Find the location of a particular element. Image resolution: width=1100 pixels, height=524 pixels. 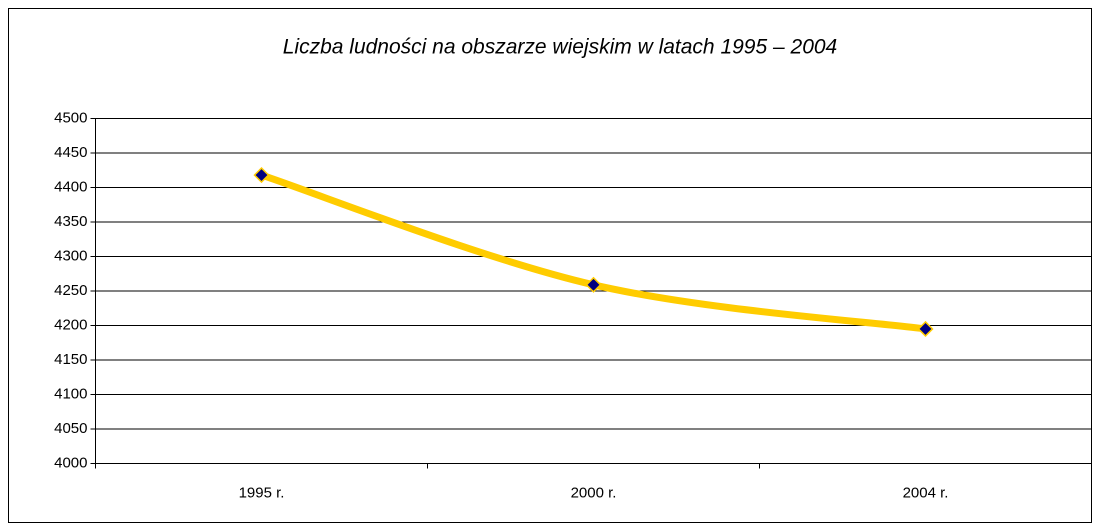

y-tick-label: 4450 is located at coordinates (70, 152).